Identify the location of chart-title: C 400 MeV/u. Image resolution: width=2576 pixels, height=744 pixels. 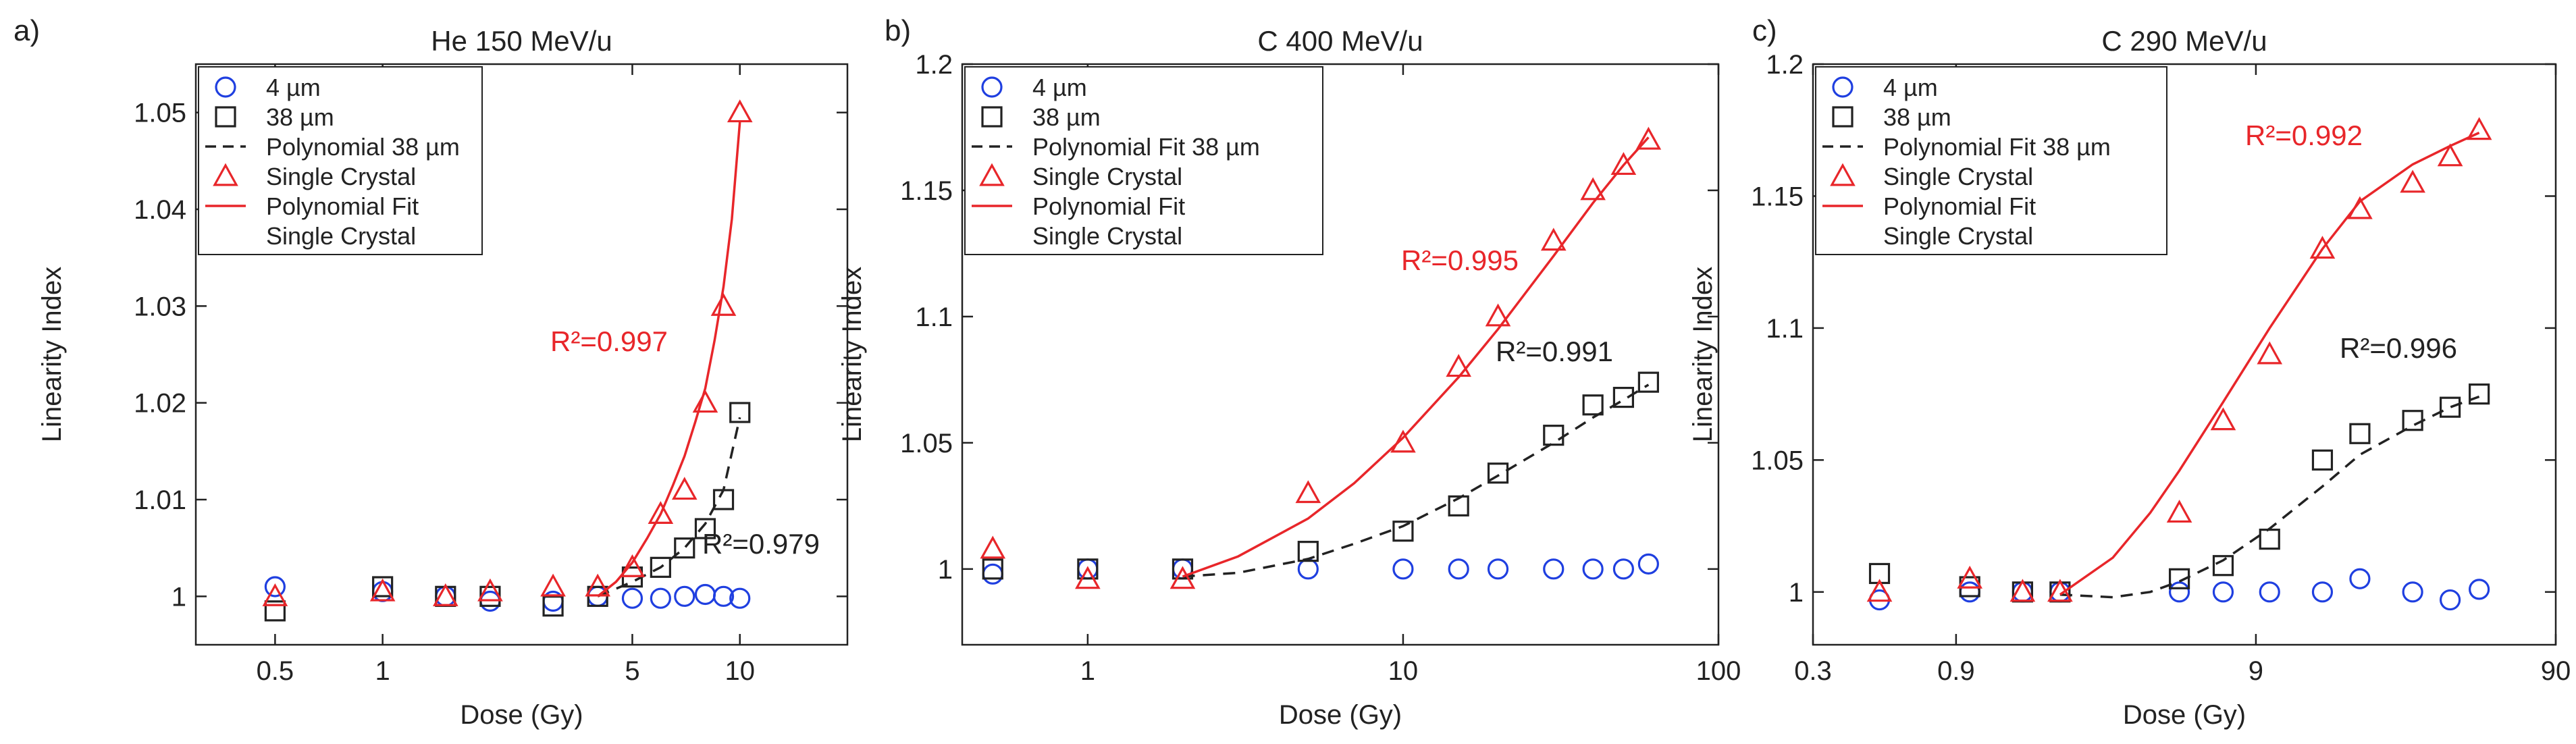
(1340, 41).